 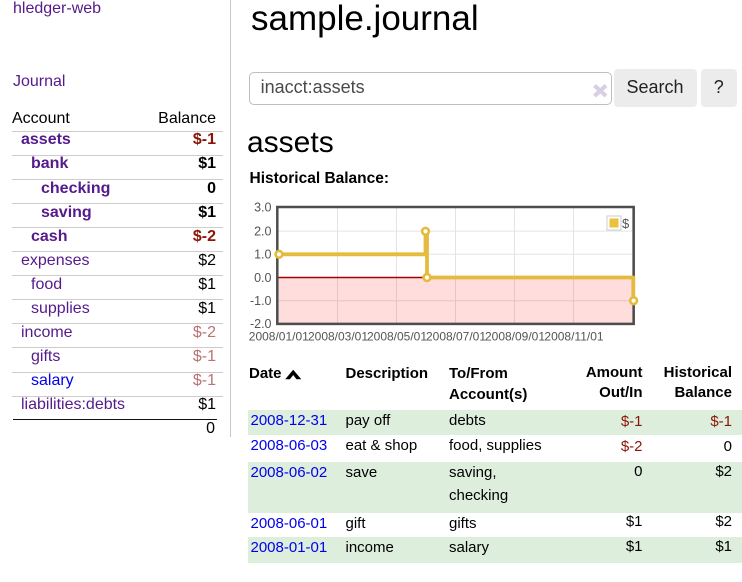 What do you see at coordinates (261, 301) in the screenshot?
I see `svg-text: -1.0` at bounding box center [261, 301].